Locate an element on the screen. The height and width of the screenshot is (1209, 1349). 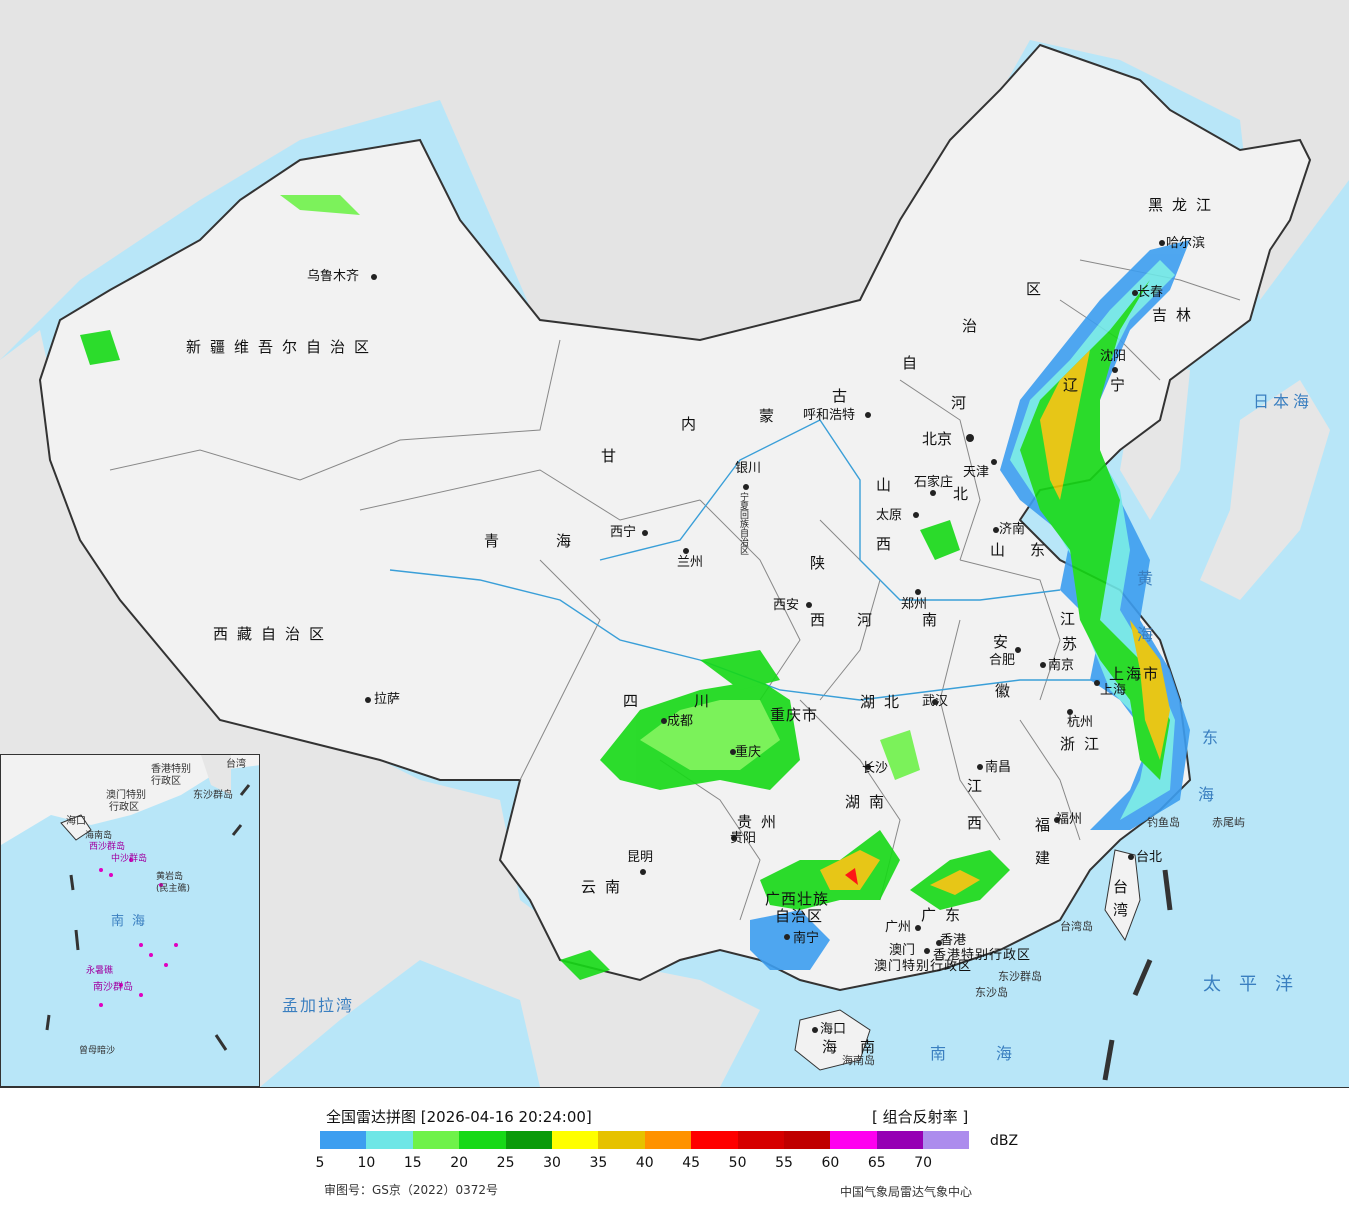
city-nanjing: 南京 is located at coordinates (1061, 665).